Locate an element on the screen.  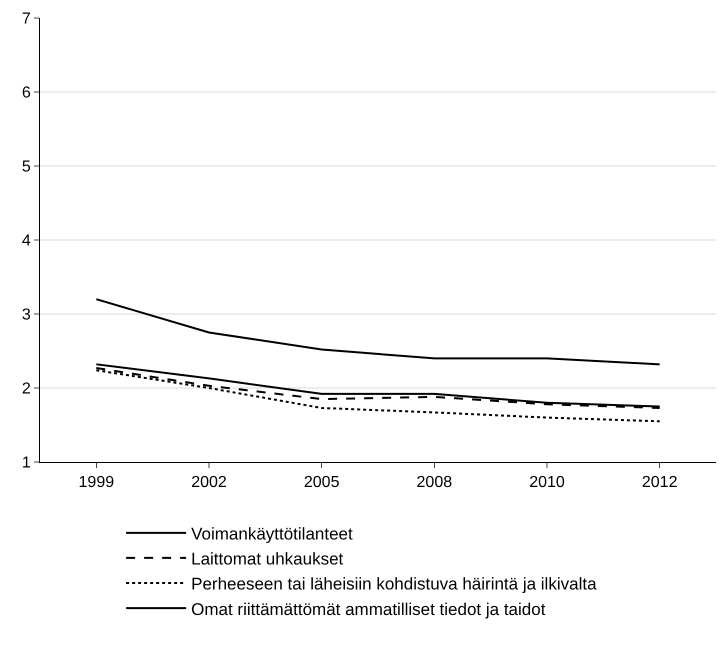
x-tick-label: 1999 is located at coordinates (96, 483).